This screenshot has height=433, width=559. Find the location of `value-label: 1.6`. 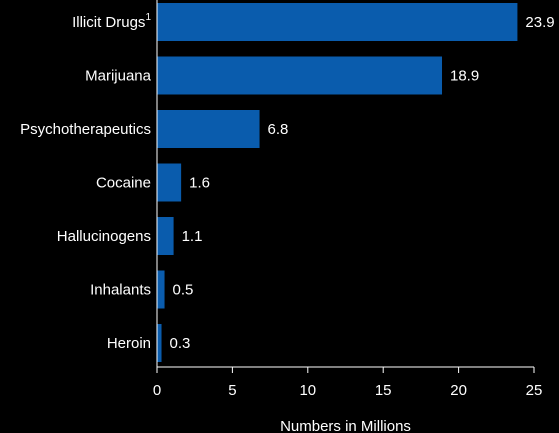

value-label: 1.6 is located at coordinates (199, 183).